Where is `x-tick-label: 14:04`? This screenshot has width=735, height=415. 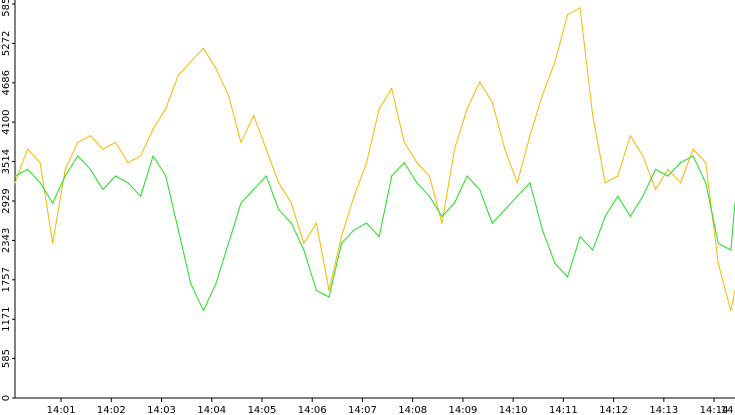 x-tick-label: 14:04 is located at coordinates (211, 410).